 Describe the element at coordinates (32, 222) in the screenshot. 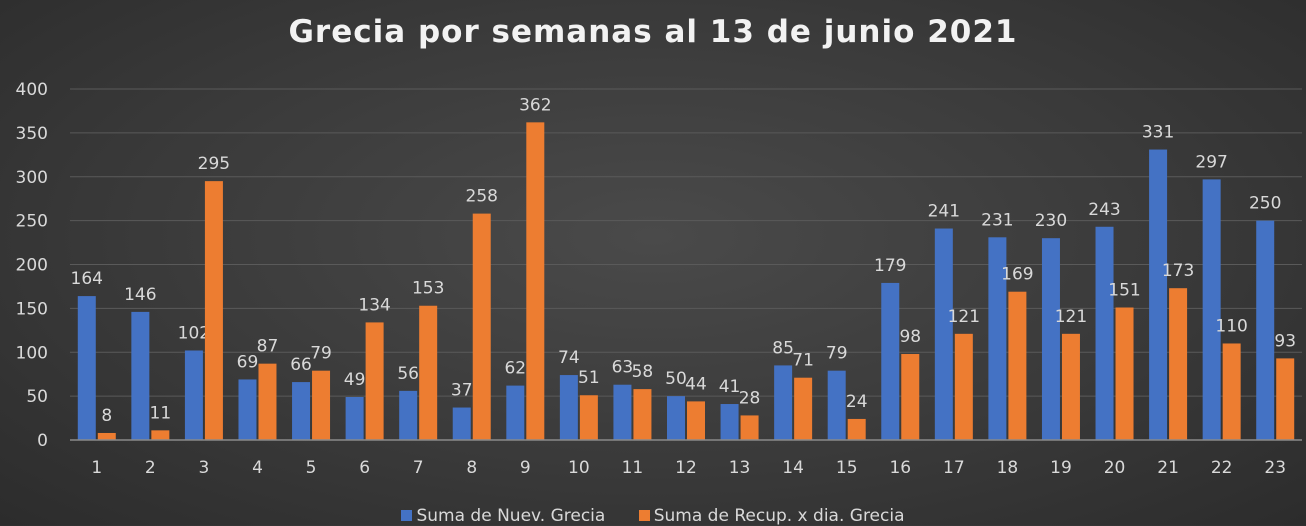

I see `y-tick-label: 250` at that location.